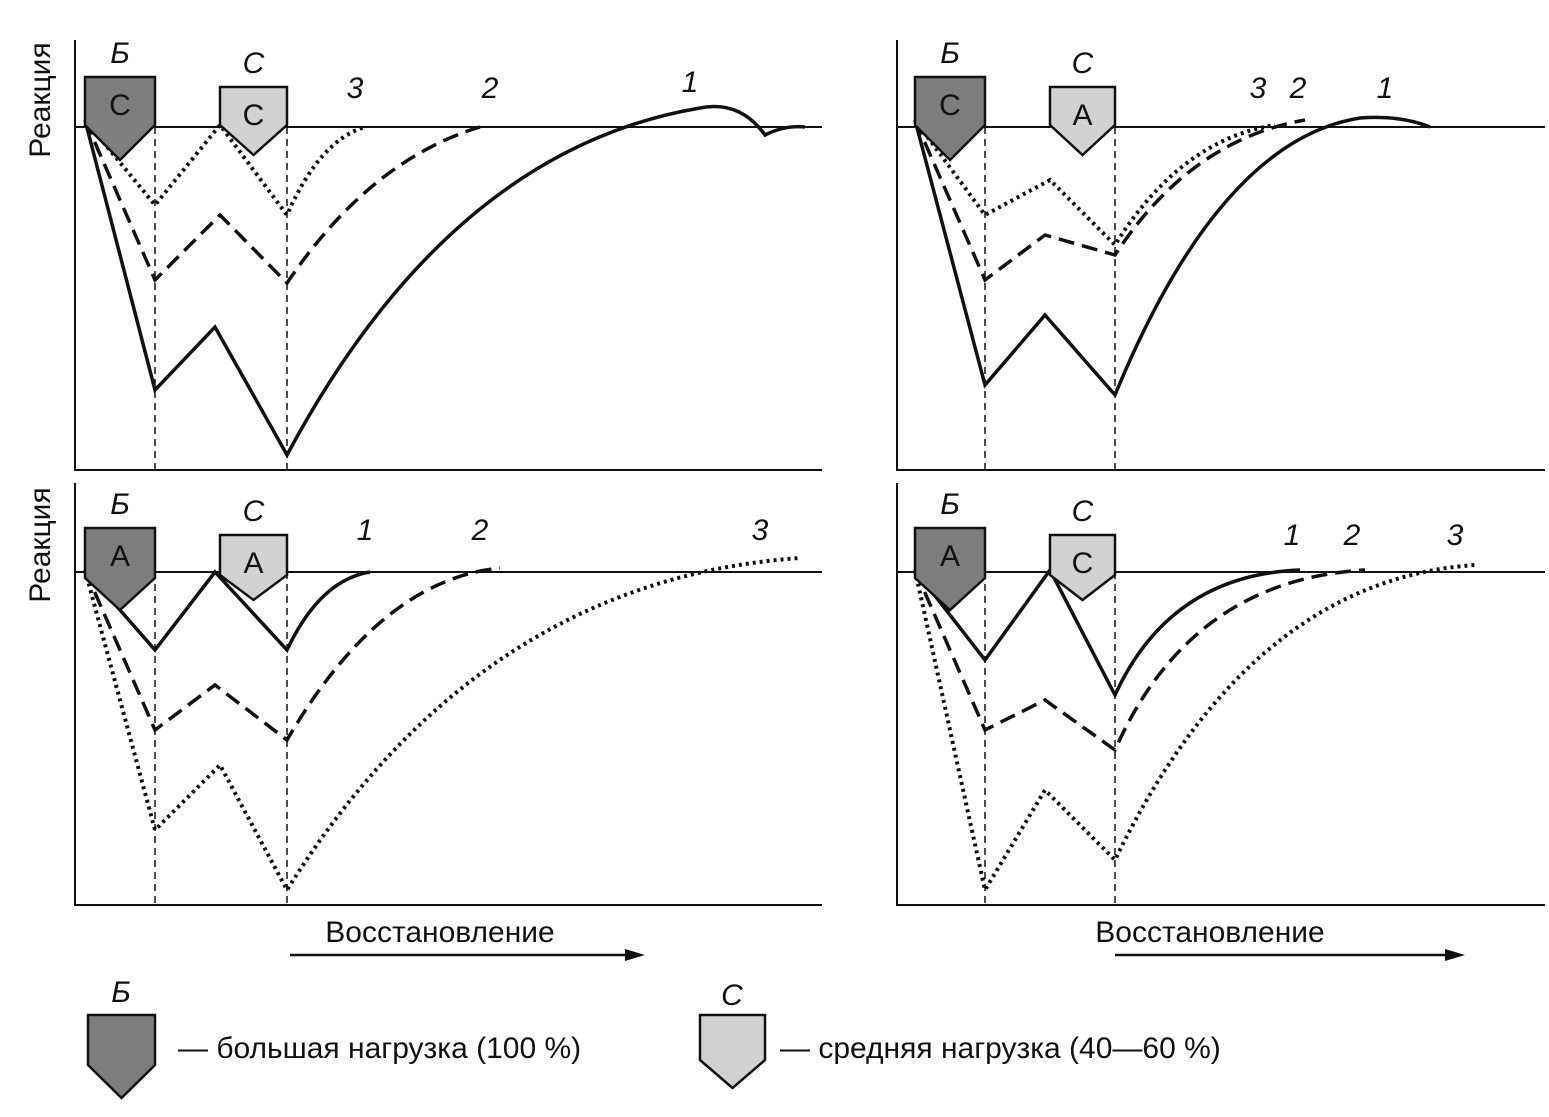 The width and height of the screenshot is (1549, 1117). What do you see at coordinates (1000, 1048) in the screenshot?
I see `legend-text: — средняя нагрузка (40—60 %)` at bounding box center [1000, 1048].